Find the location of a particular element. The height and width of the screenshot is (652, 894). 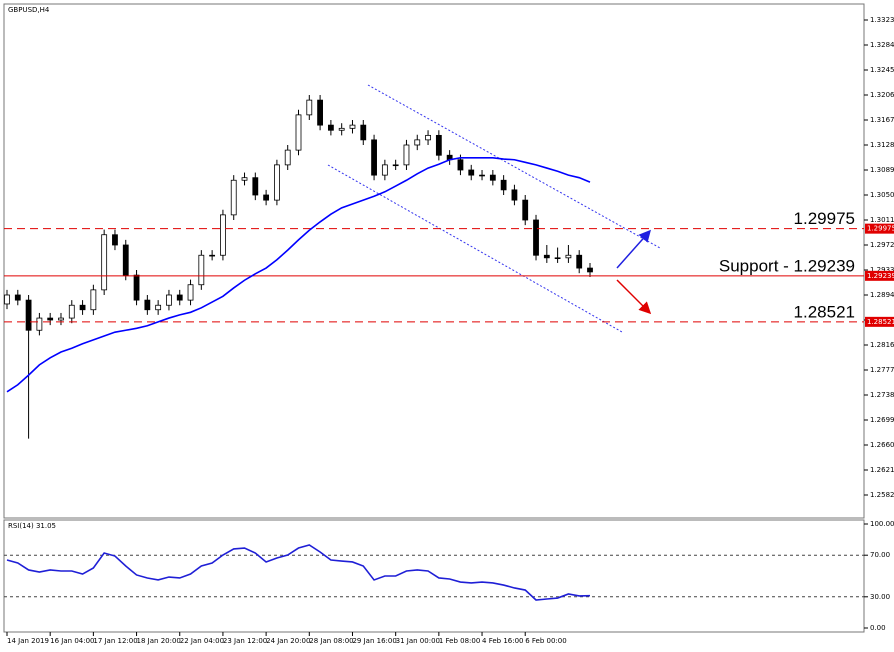

x-tick-label: 1 Feb 08:00 is located at coordinates (459, 641).